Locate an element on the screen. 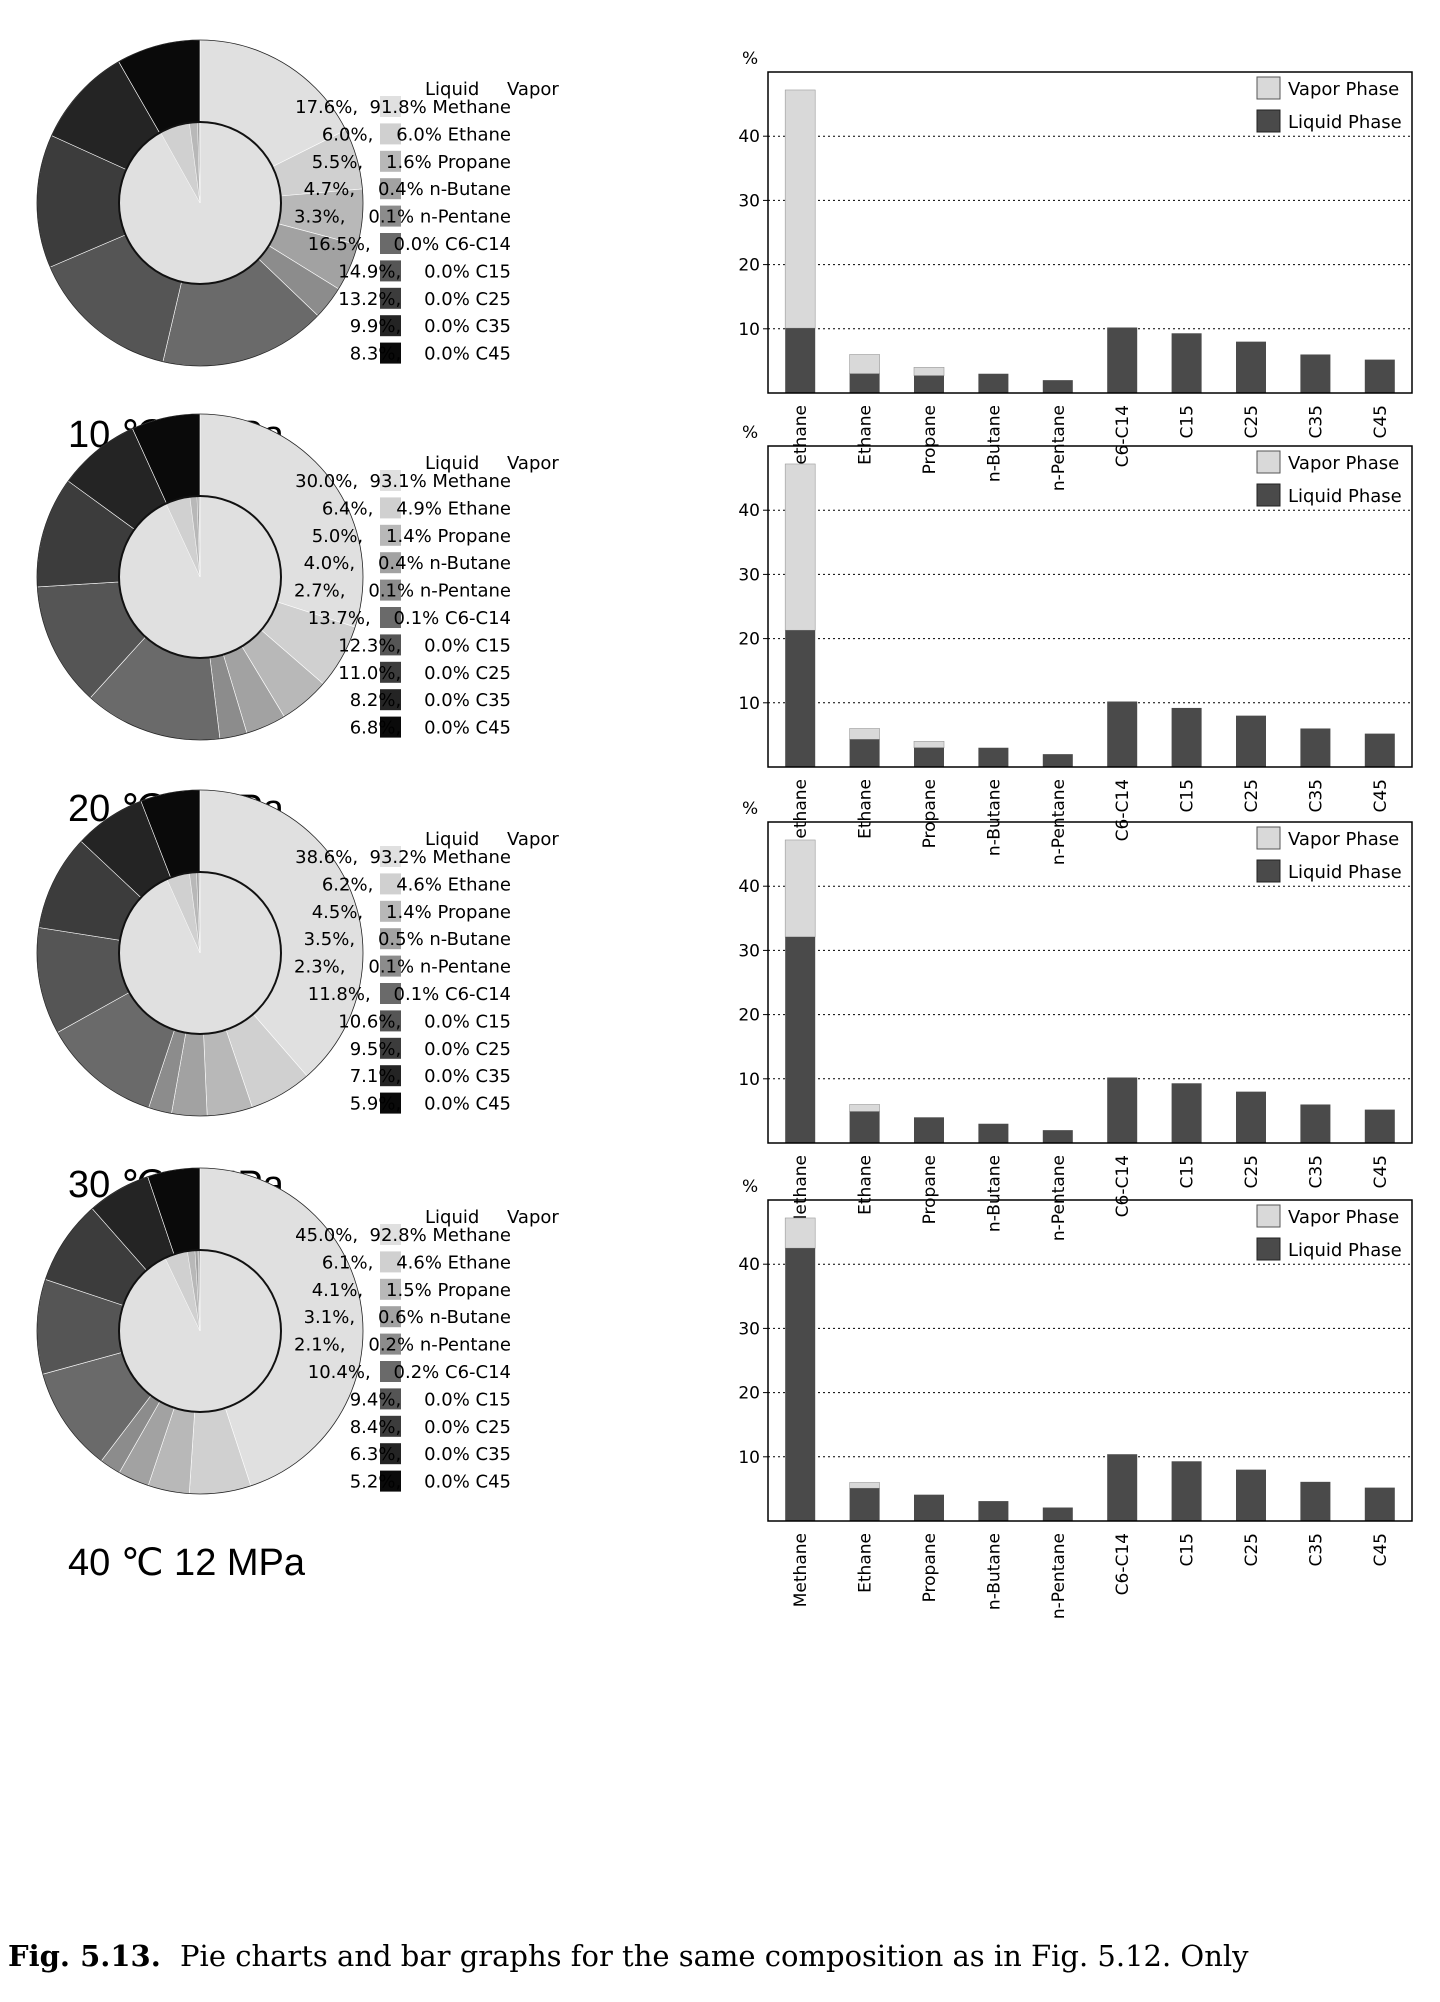  legend-row-n-pentane: 3.3%, 0.1% n-Pentane is located at coordinates (402, 217).